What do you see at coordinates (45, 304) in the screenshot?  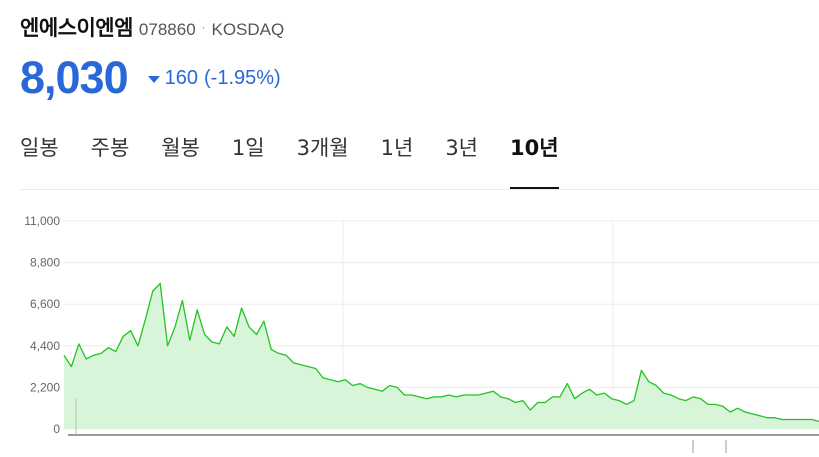 I see `y-tick-label: 6,600` at bounding box center [45, 304].